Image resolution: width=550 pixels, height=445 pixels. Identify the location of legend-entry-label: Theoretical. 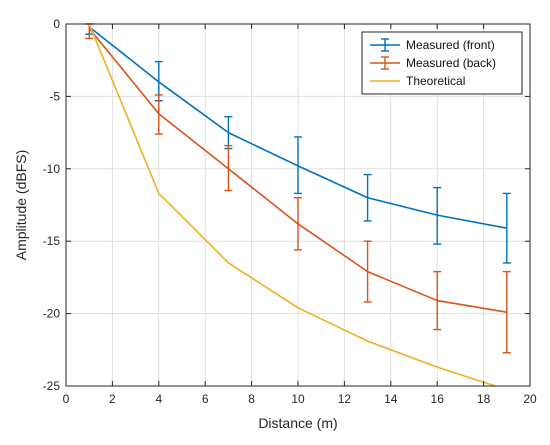
(435, 81).